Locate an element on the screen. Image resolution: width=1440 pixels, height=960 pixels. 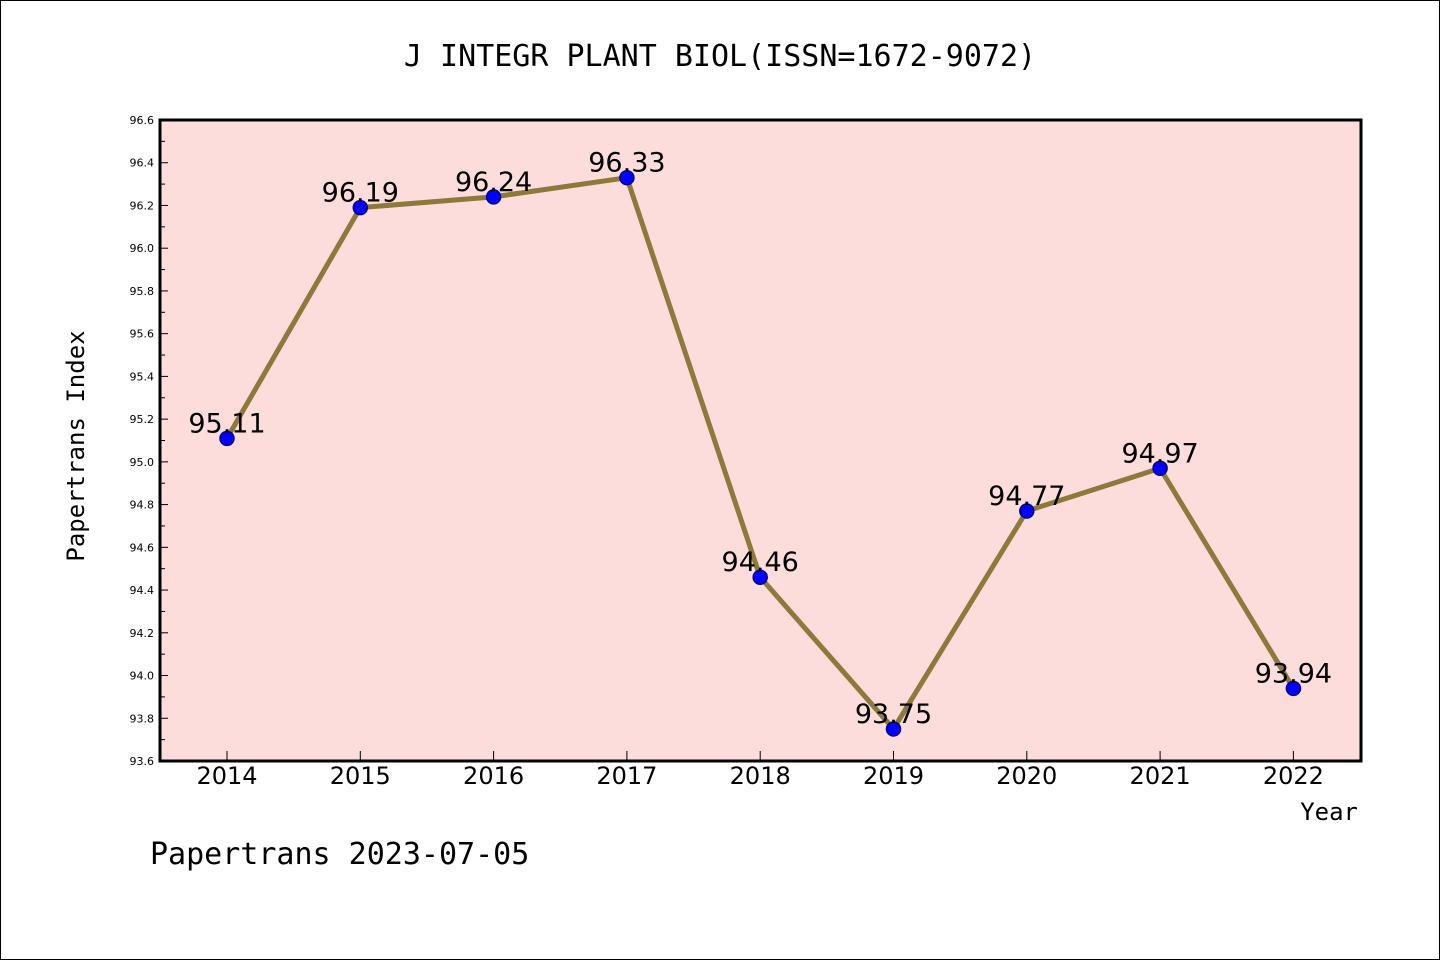
y-tick-label: 95.6 is located at coordinates (142, 334).